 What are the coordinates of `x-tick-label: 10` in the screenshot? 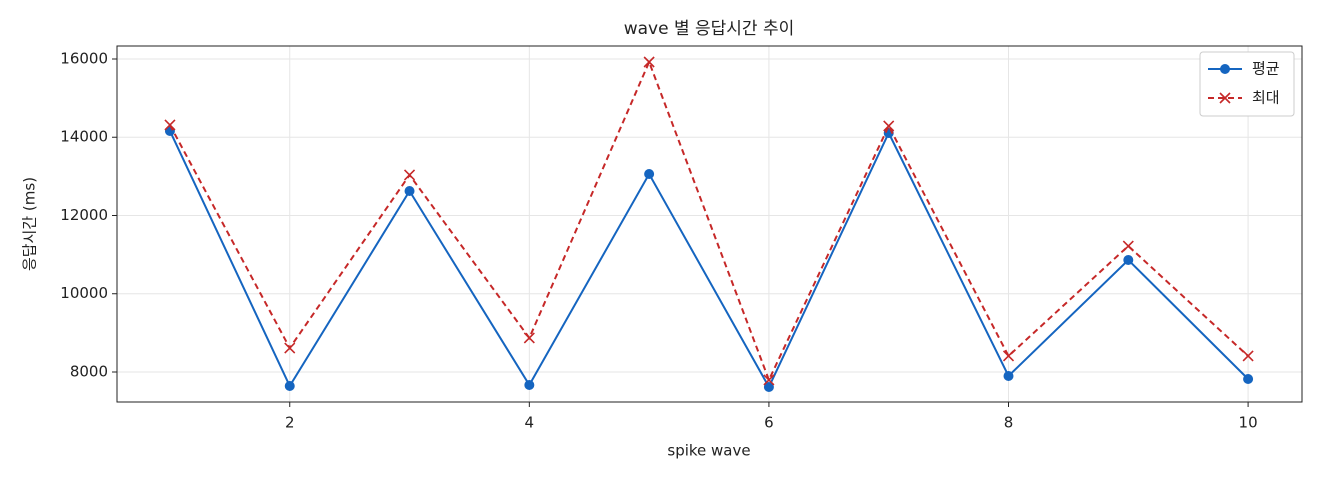 It's located at (1248, 423).